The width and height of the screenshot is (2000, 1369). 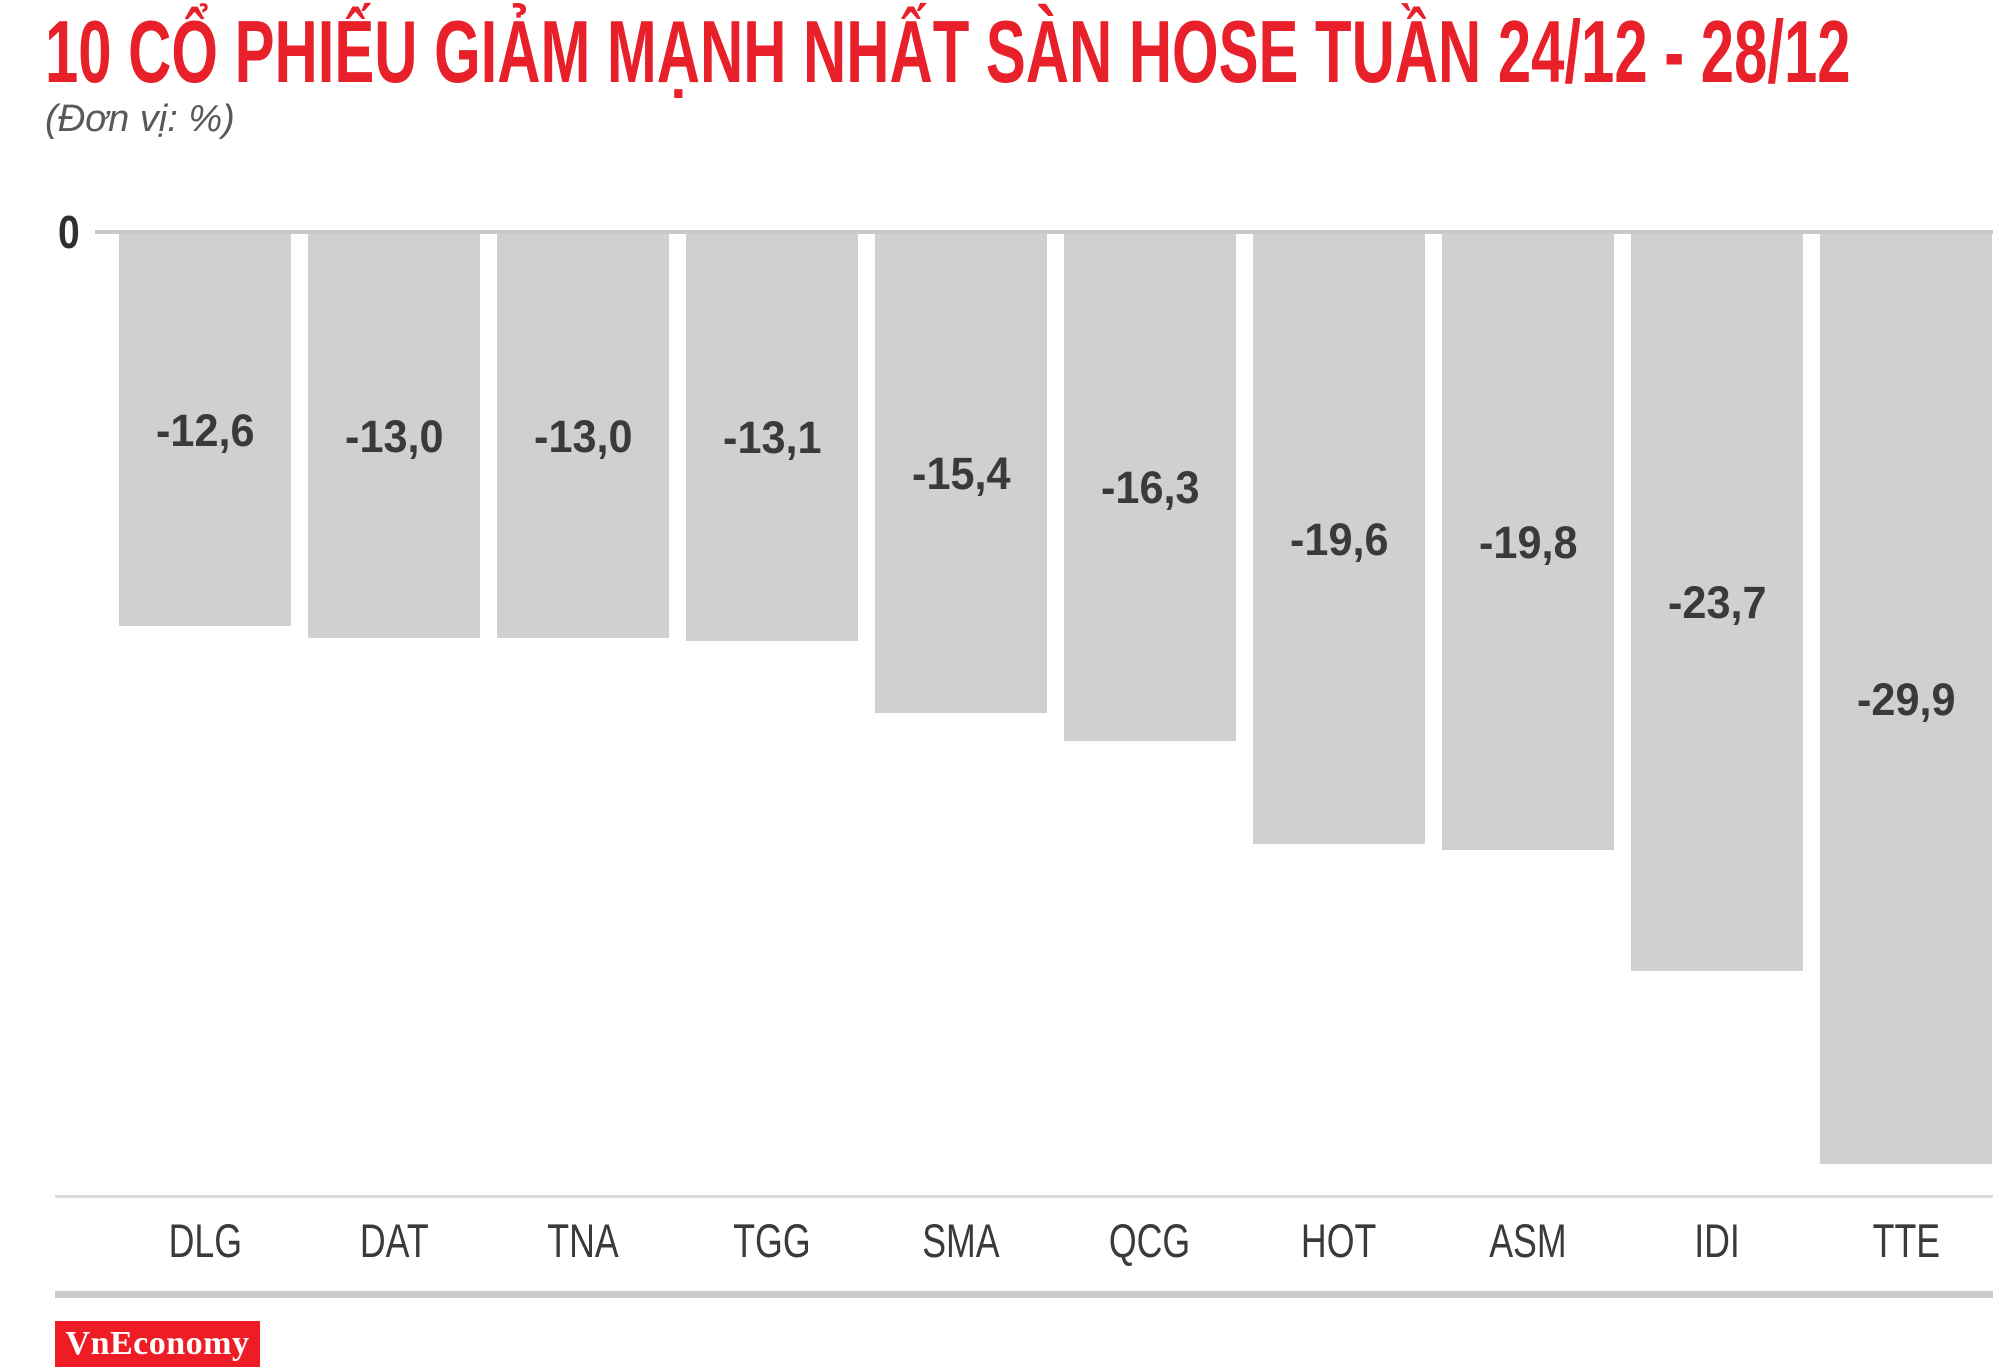 I want to click on bar-idi: -23,7, so click(x=1717, y=602).